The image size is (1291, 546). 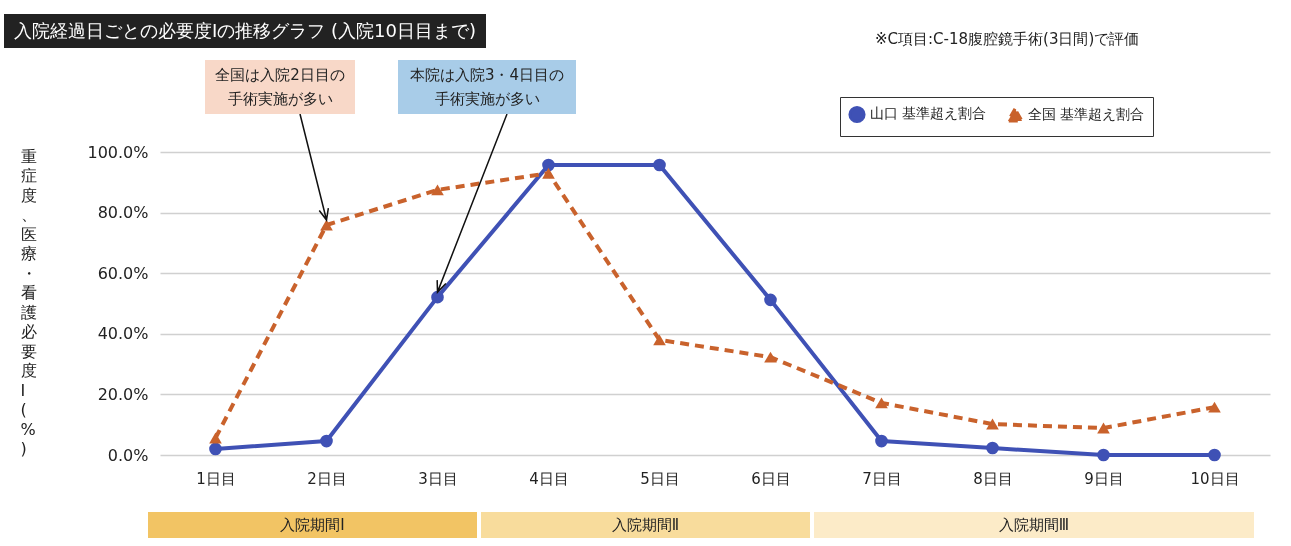 I want to click on text: 入院期間Ⅱ, so click(x=645, y=525).